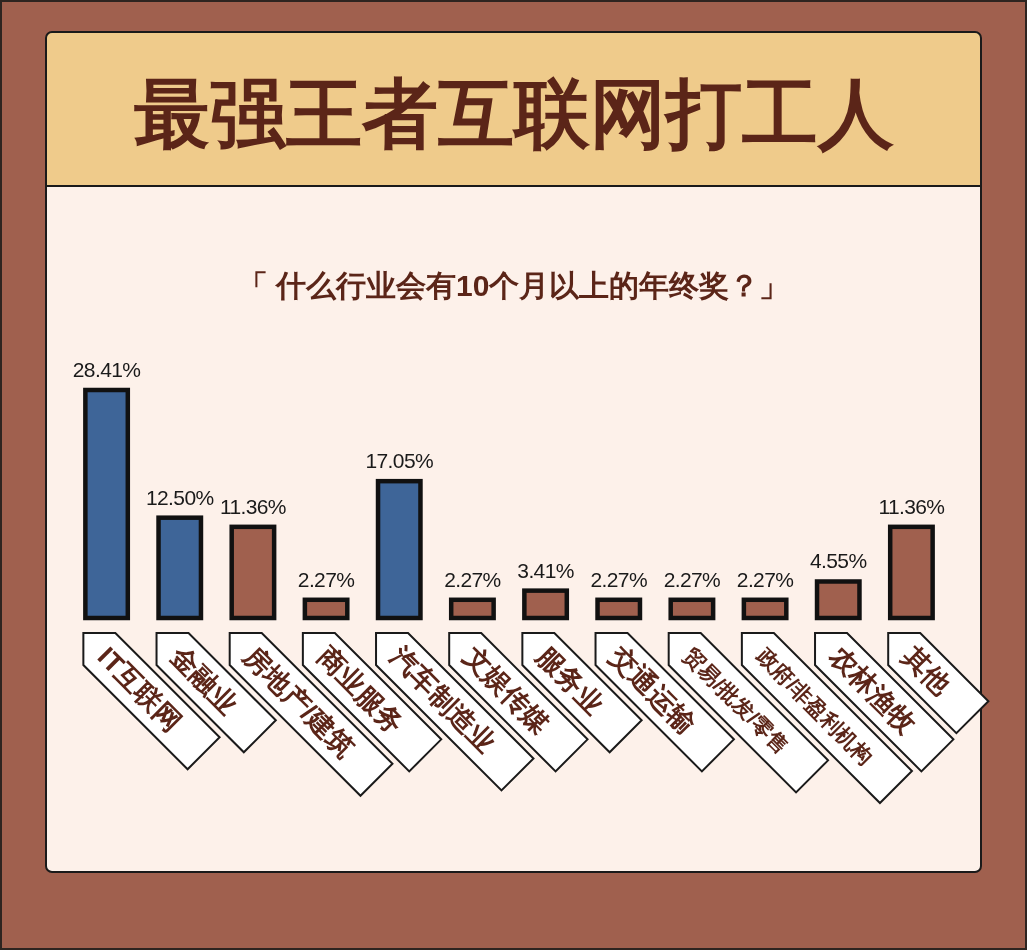 The image size is (1027, 950). Describe the element at coordinates (513, 113) in the screenshot. I see `title: 最强王者互联网打工人` at that location.